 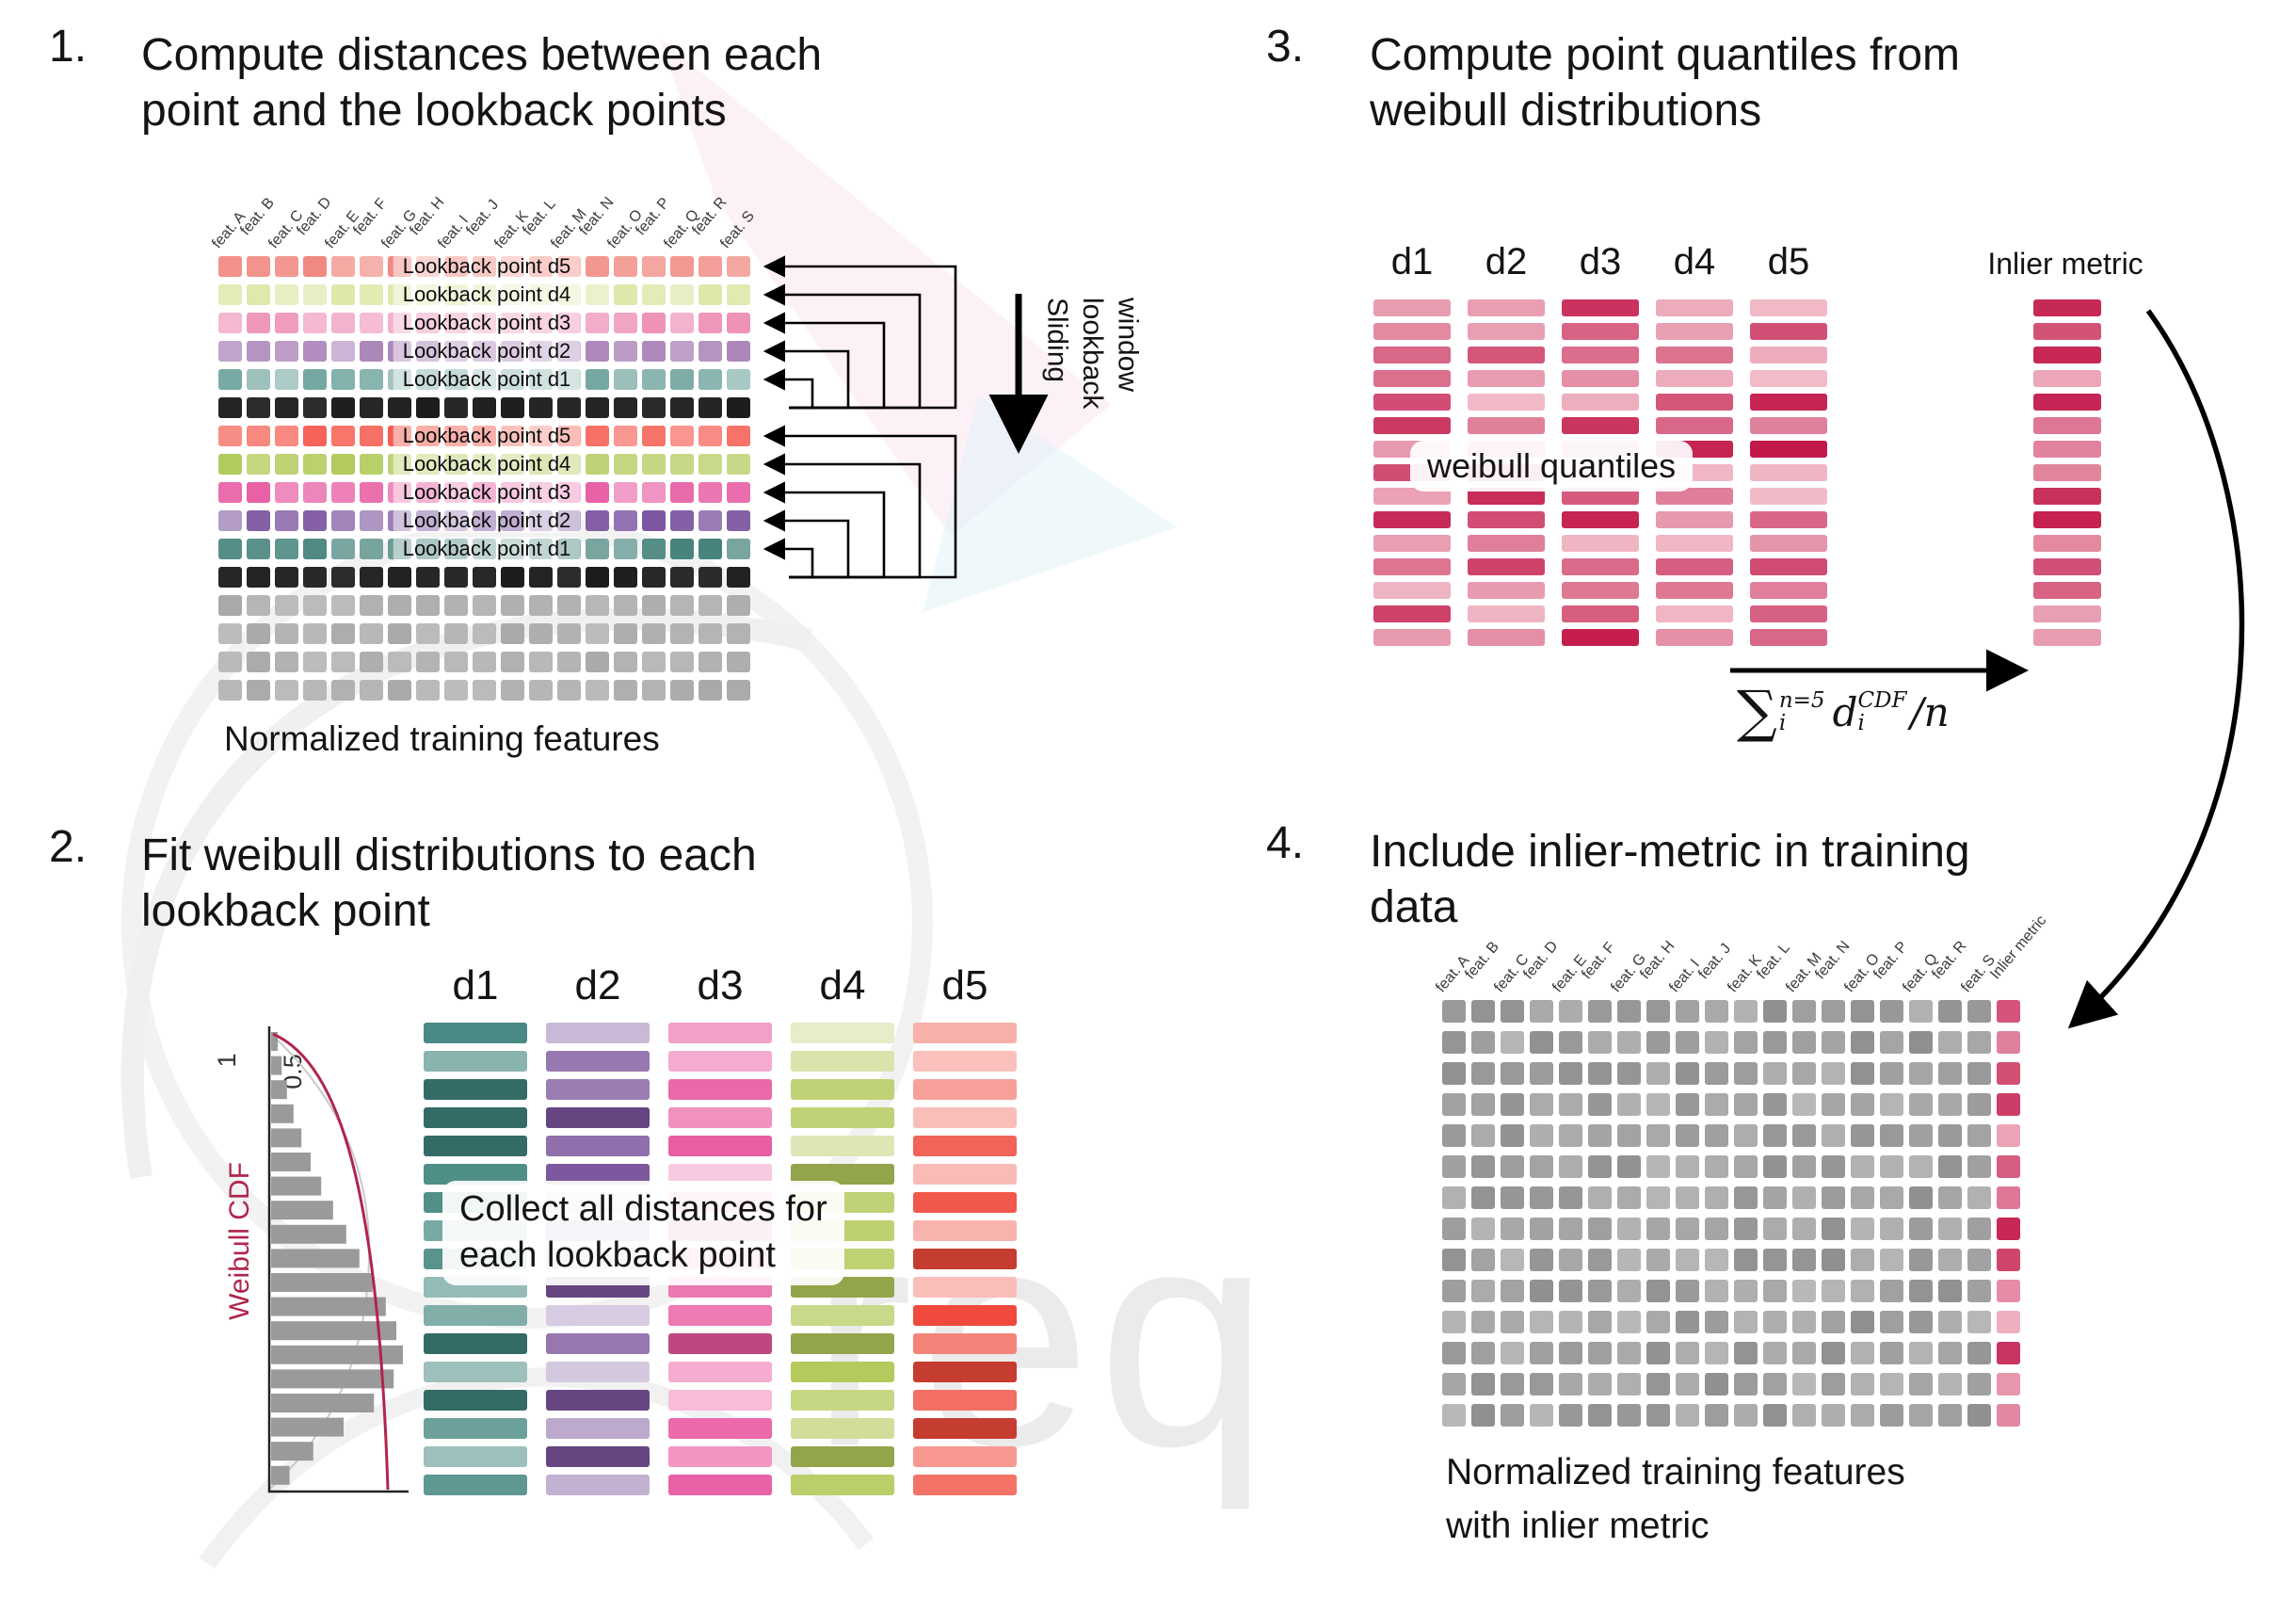 What do you see at coordinates (337, 1258) in the screenshot?
I see `distance-histogram` at bounding box center [337, 1258].